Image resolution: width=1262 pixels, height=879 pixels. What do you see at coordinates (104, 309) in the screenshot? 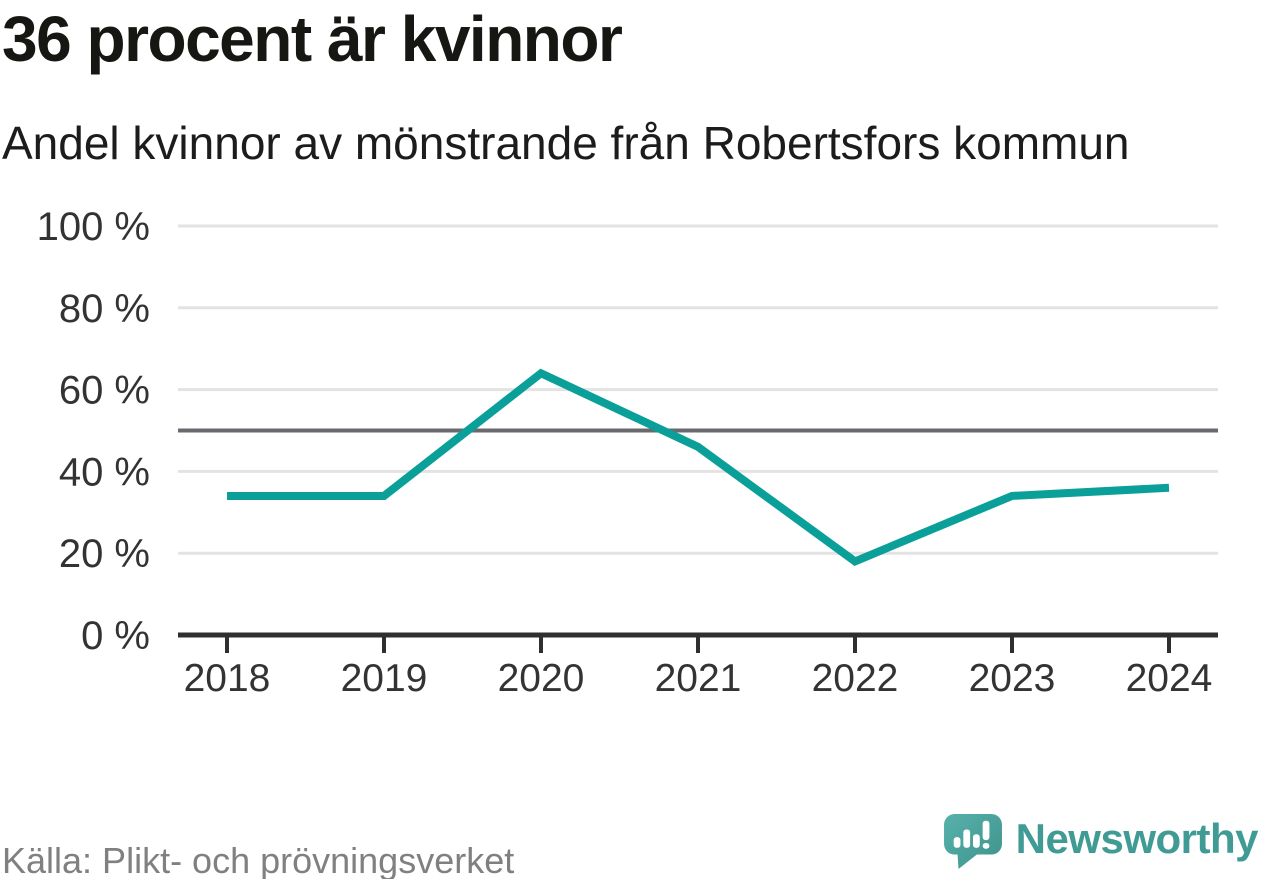
I see `y-axis-label: 80 %` at bounding box center [104, 309].